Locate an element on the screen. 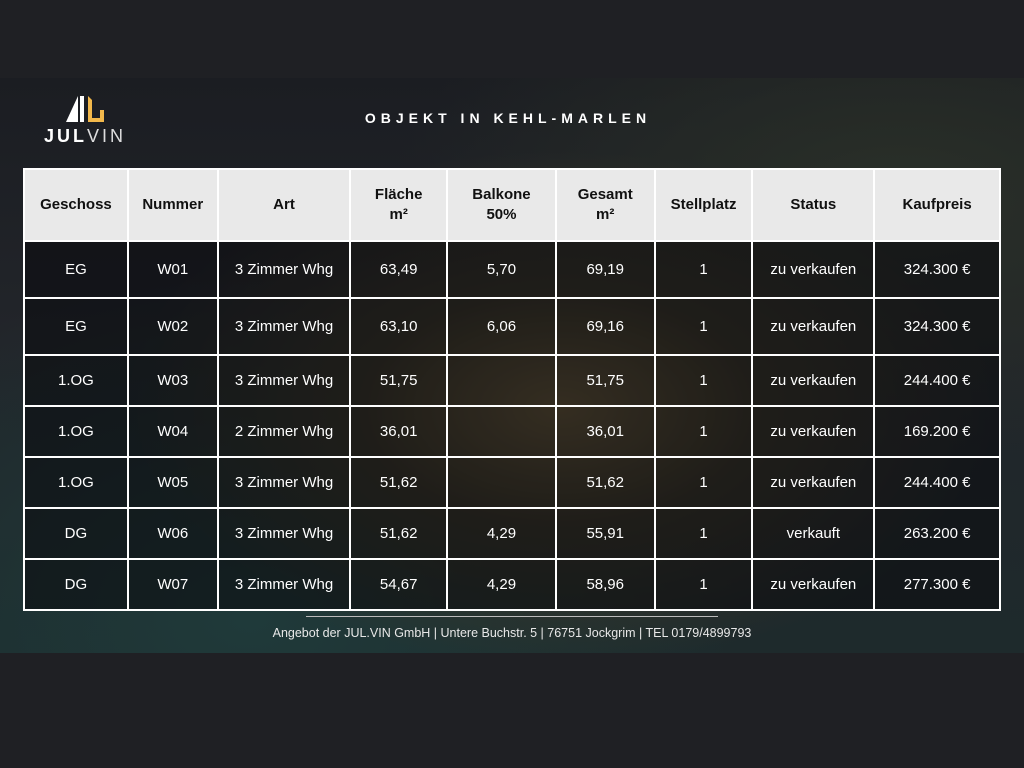  column-header: Status is located at coordinates (813, 205).